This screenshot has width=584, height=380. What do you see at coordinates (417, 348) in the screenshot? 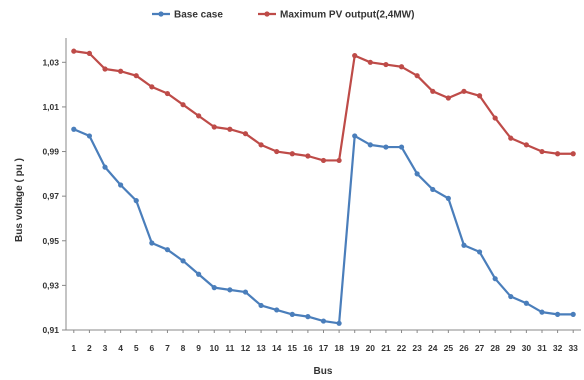
I see `x-tick-label: 23` at bounding box center [417, 348].